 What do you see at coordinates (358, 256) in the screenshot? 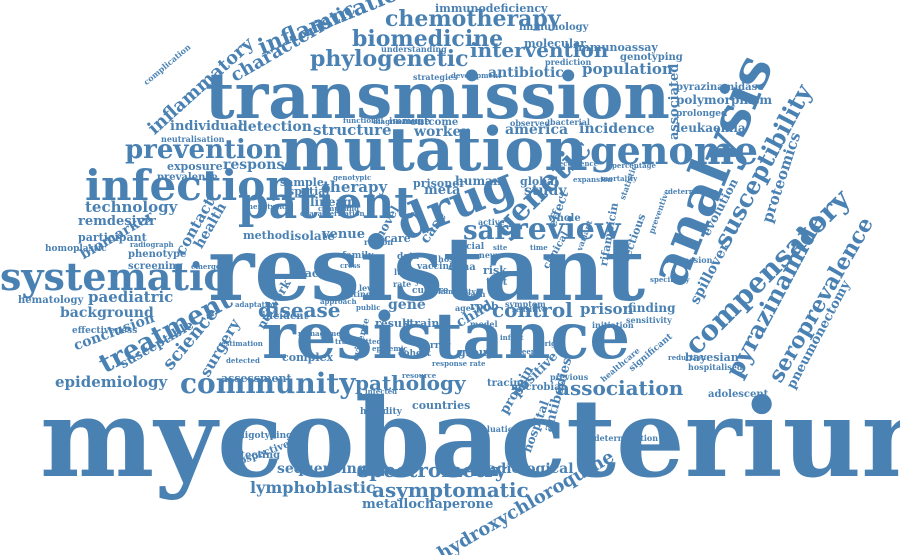
I see `cloud-word: family` at bounding box center [358, 256].